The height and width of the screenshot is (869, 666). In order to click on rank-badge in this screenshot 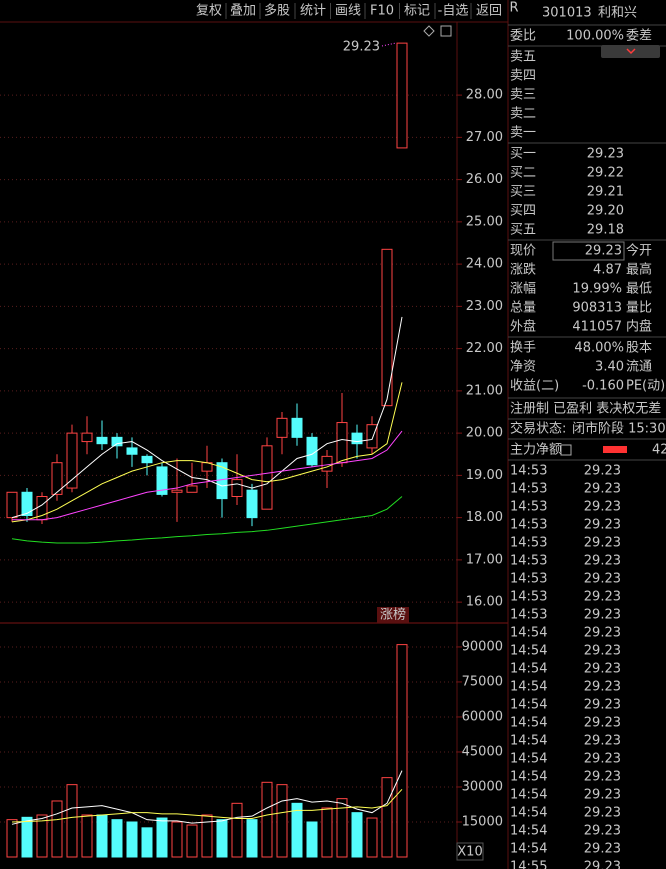, I will do `click(393, 615)`.